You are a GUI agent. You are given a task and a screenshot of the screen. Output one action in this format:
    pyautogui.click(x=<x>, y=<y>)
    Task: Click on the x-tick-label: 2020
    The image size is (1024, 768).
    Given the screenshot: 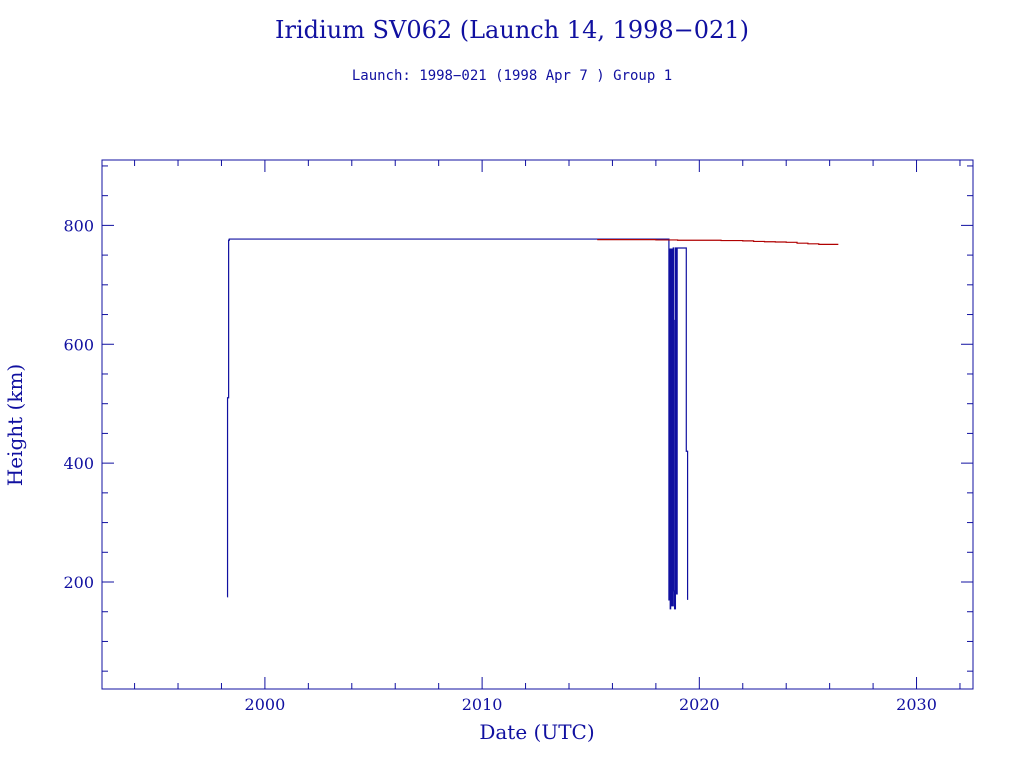 What is the action you would take?
    pyautogui.click(x=699, y=704)
    